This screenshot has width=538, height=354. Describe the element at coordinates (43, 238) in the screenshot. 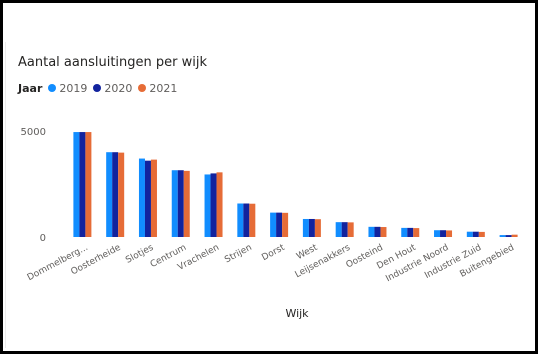

I see `y-tick-label: 0` at that location.